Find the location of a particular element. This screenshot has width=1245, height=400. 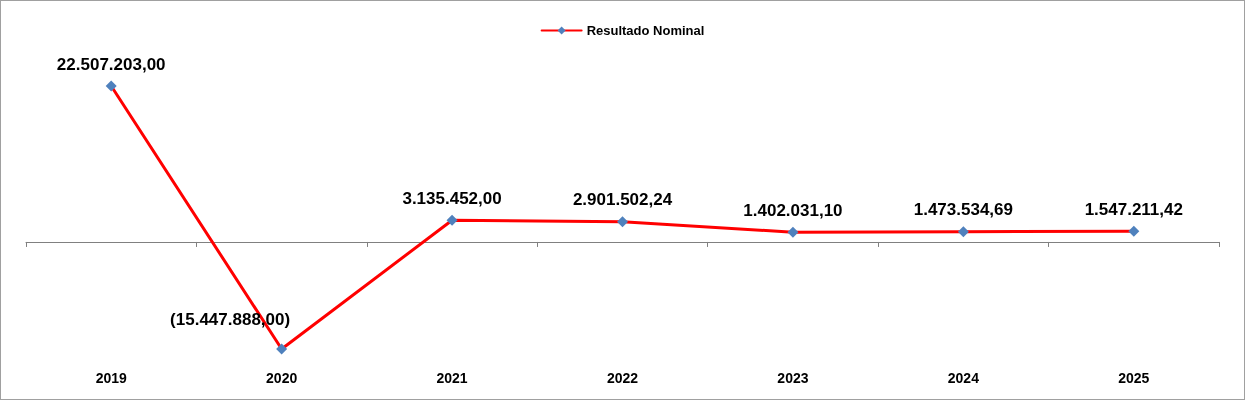

x-tick-label: 2024 is located at coordinates (963, 378).